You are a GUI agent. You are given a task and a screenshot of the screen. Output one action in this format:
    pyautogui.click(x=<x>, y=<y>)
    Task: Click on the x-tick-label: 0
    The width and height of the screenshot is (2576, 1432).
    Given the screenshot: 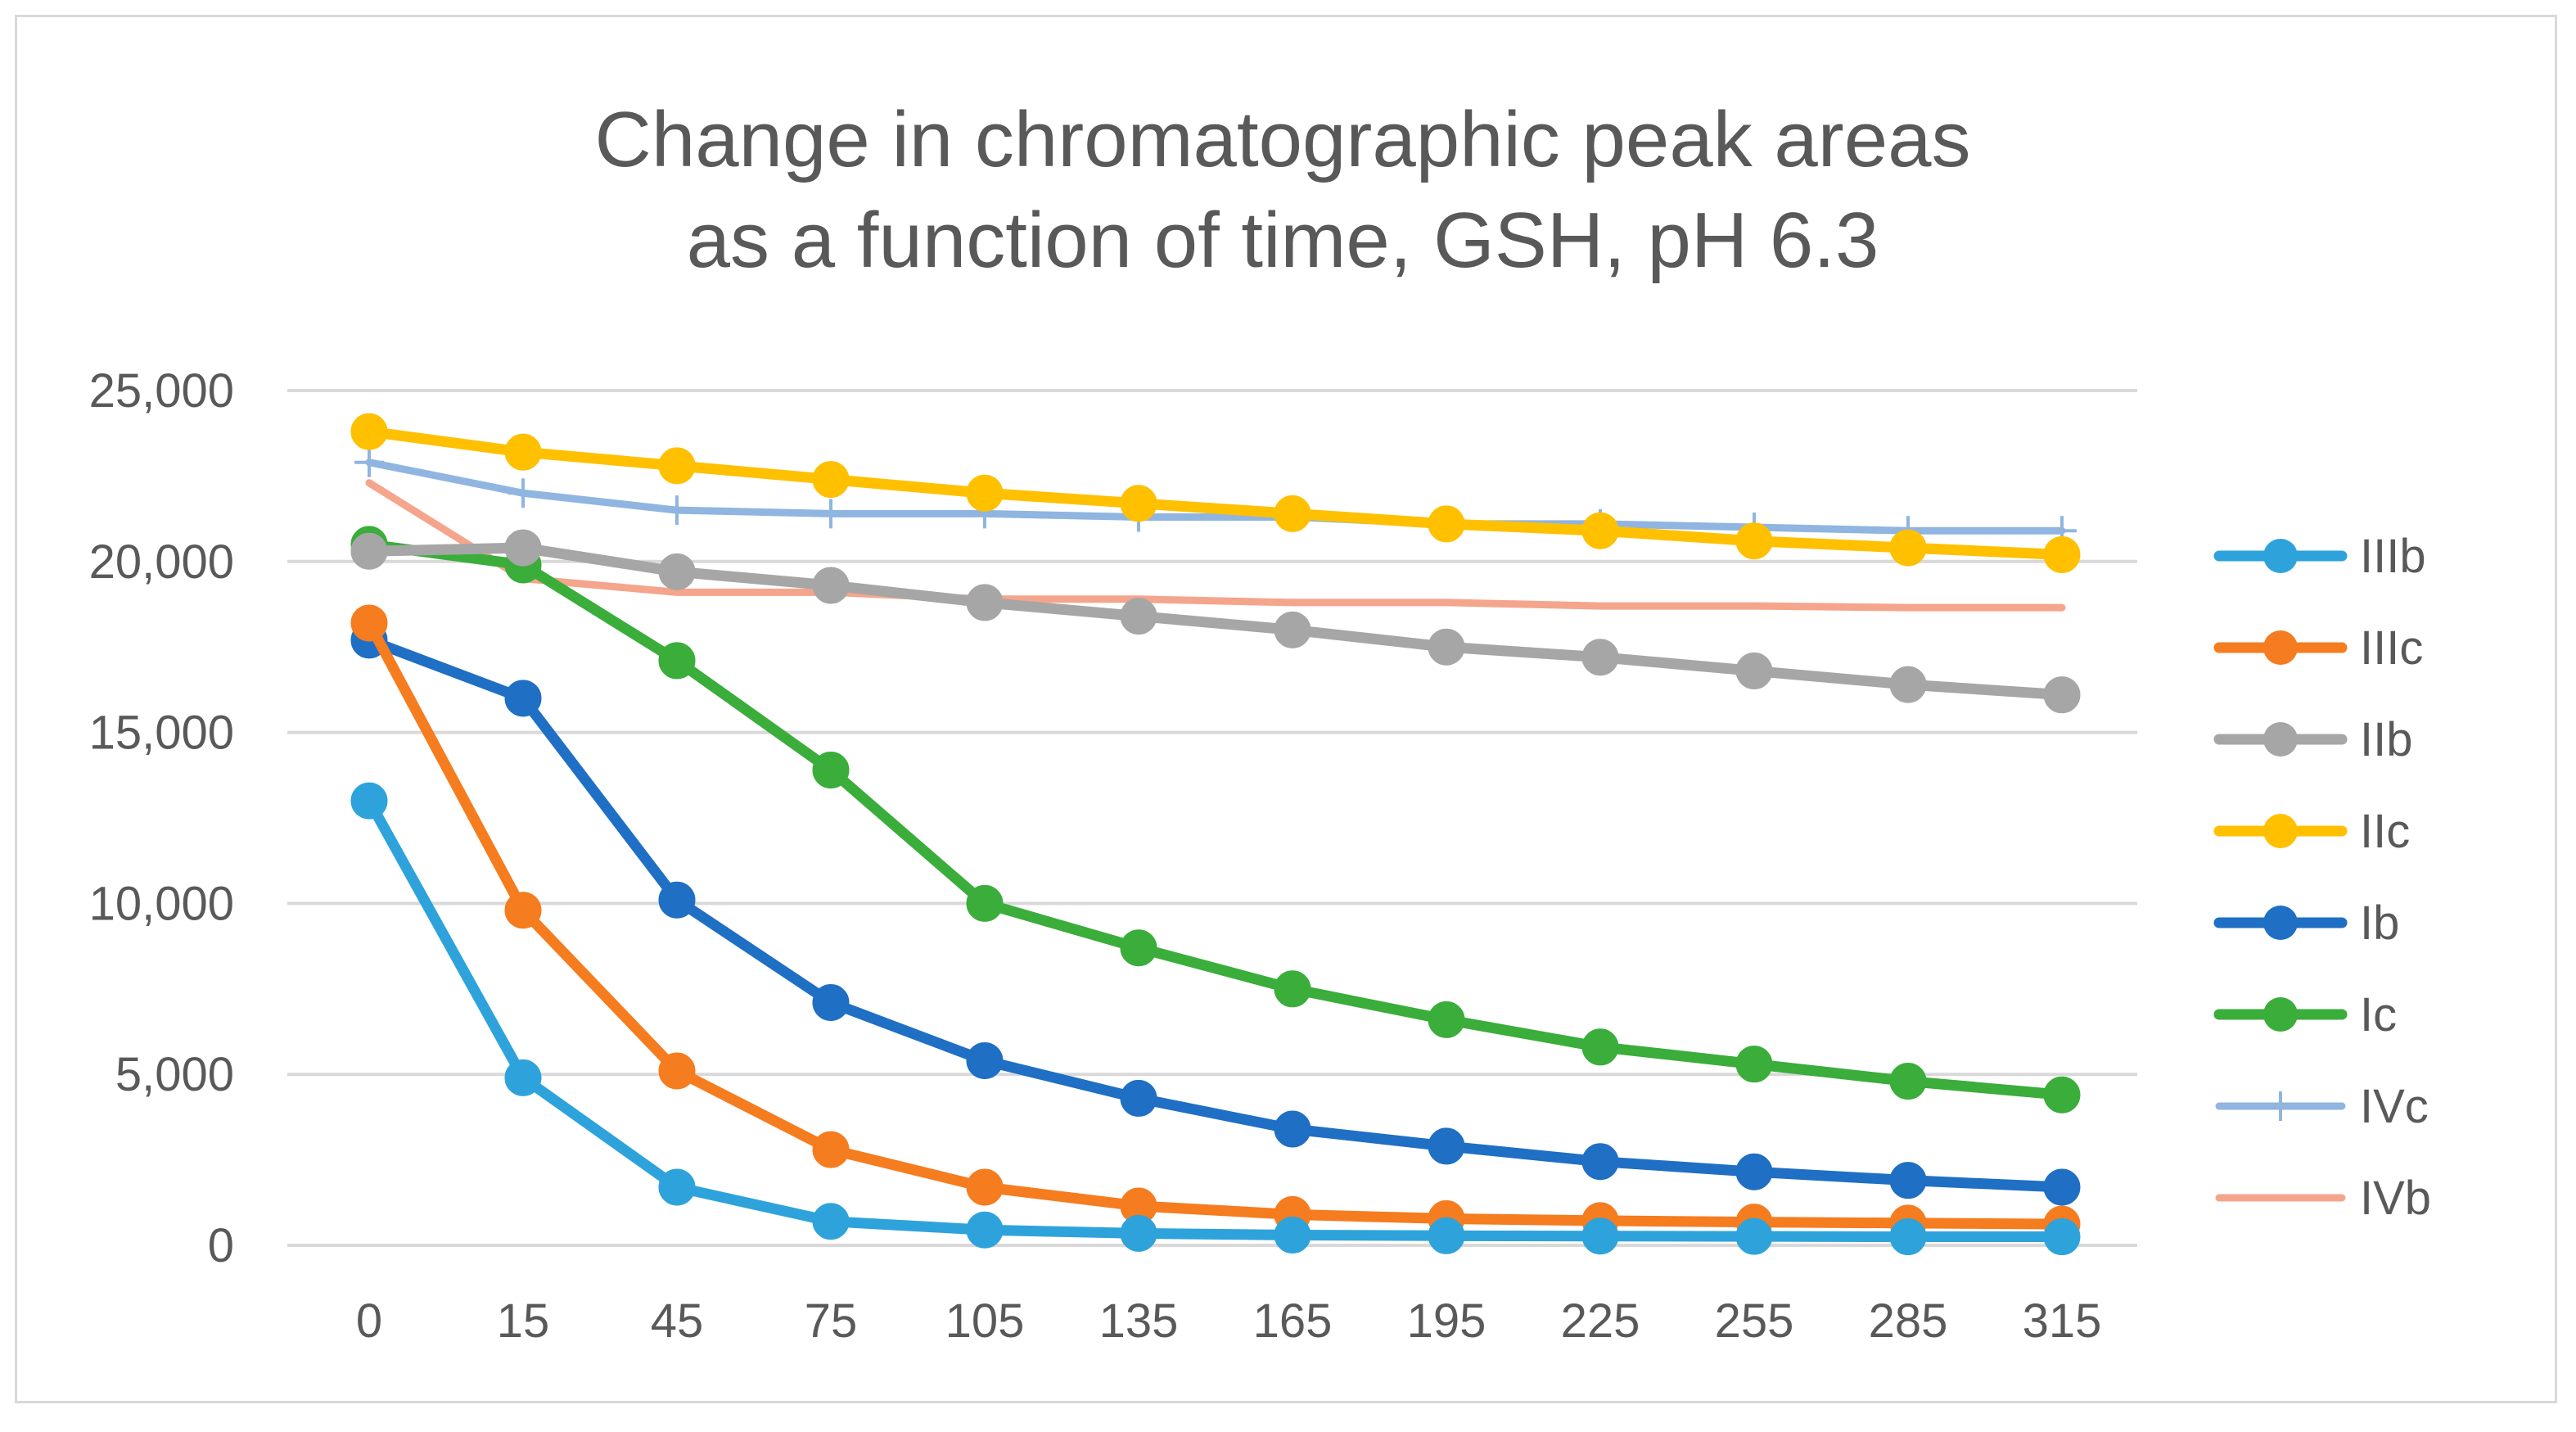 What is the action you would take?
    pyautogui.click(x=369, y=1321)
    